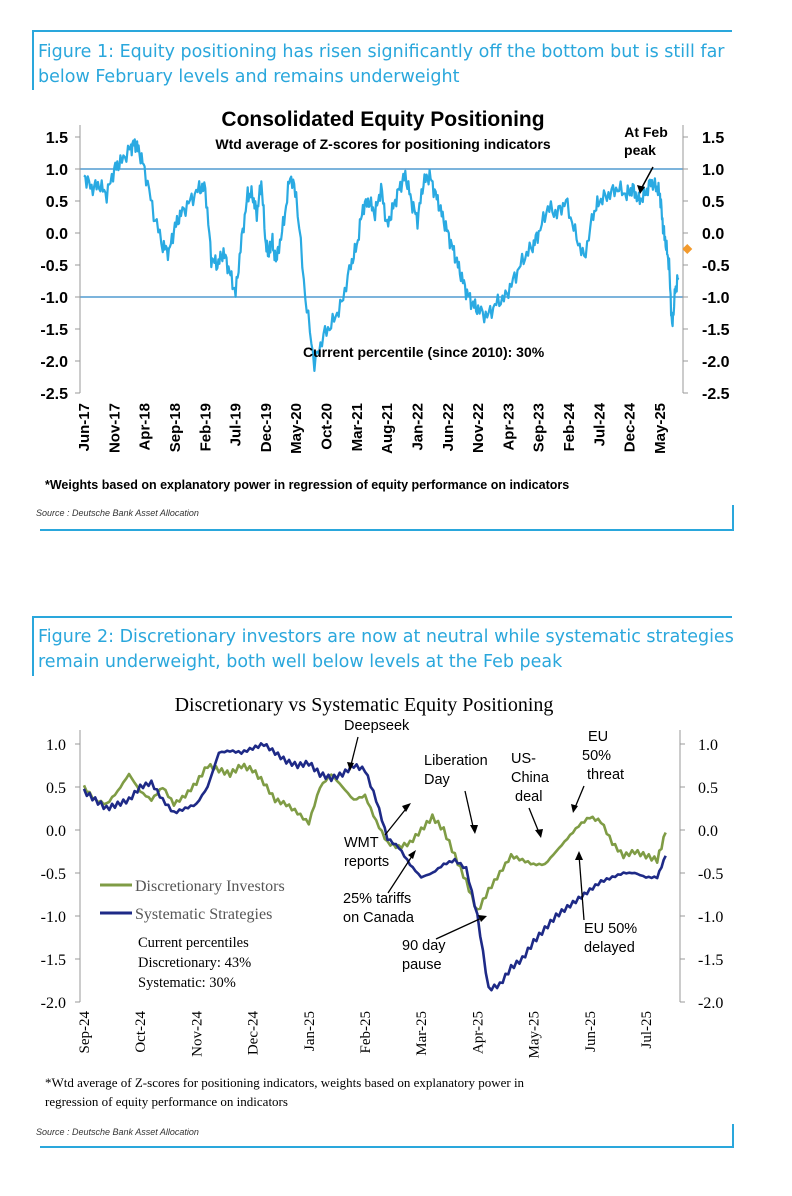  I want to click on chart2-xtick-label: Oct-24, so click(141, 1032).